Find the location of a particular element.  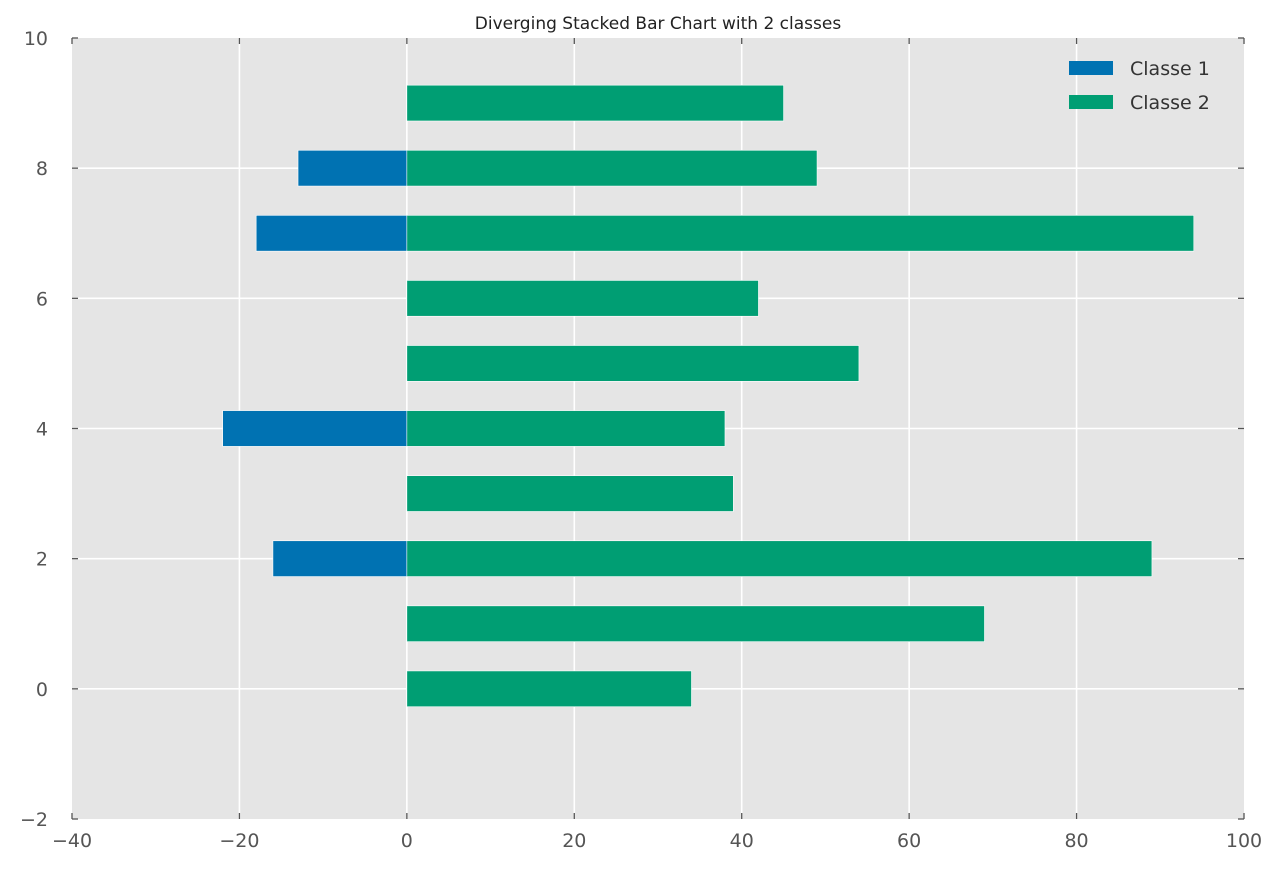

x-tick-label: 0 is located at coordinates (407, 841).